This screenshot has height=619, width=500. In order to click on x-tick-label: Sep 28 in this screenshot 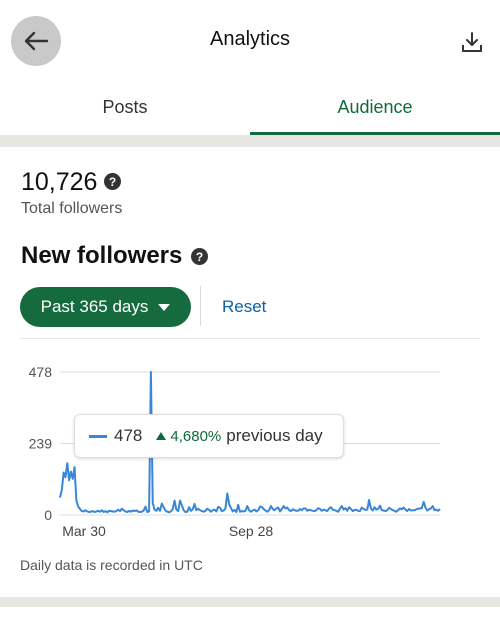, I will do `click(251, 531)`.